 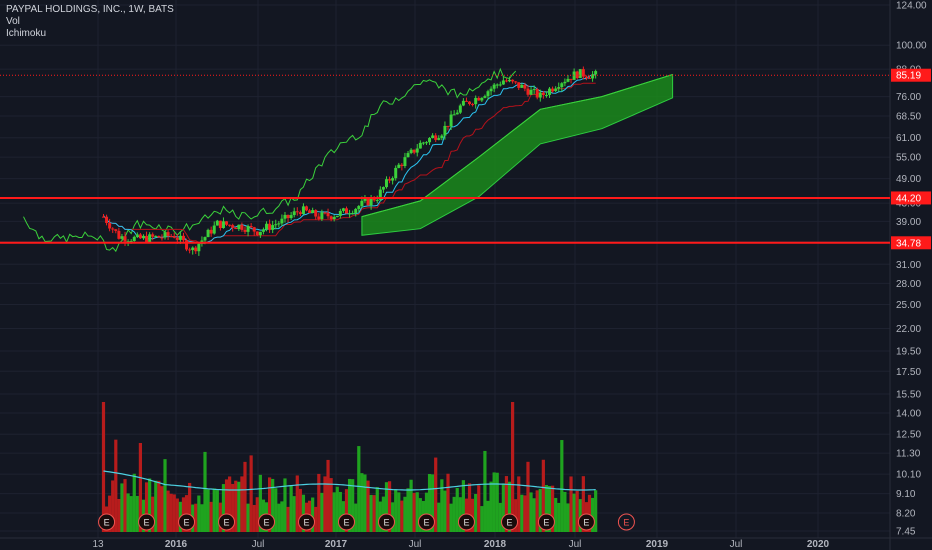 I want to click on y-tick-label: 15.50, so click(x=908, y=394).